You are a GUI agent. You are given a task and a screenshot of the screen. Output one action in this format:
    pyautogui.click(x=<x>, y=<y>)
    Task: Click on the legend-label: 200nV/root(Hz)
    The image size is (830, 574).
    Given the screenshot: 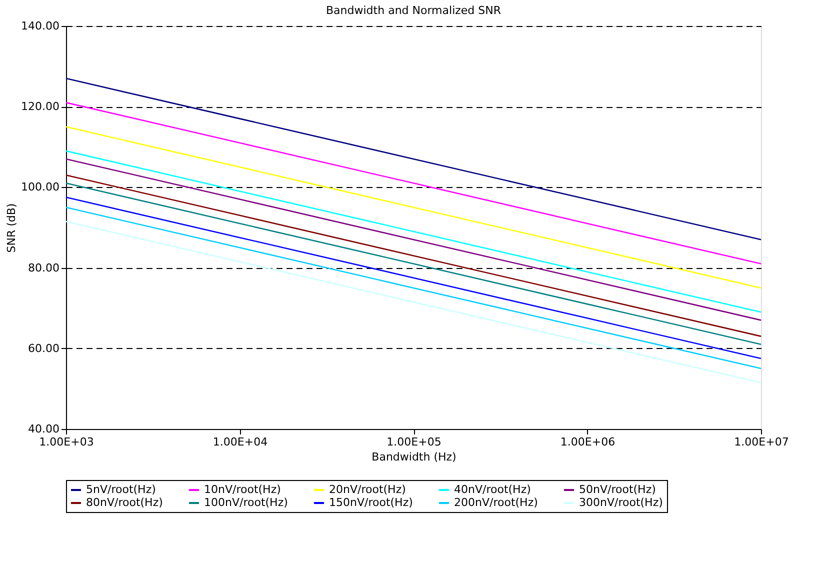 What is the action you would take?
    pyautogui.click(x=496, y=502)
    